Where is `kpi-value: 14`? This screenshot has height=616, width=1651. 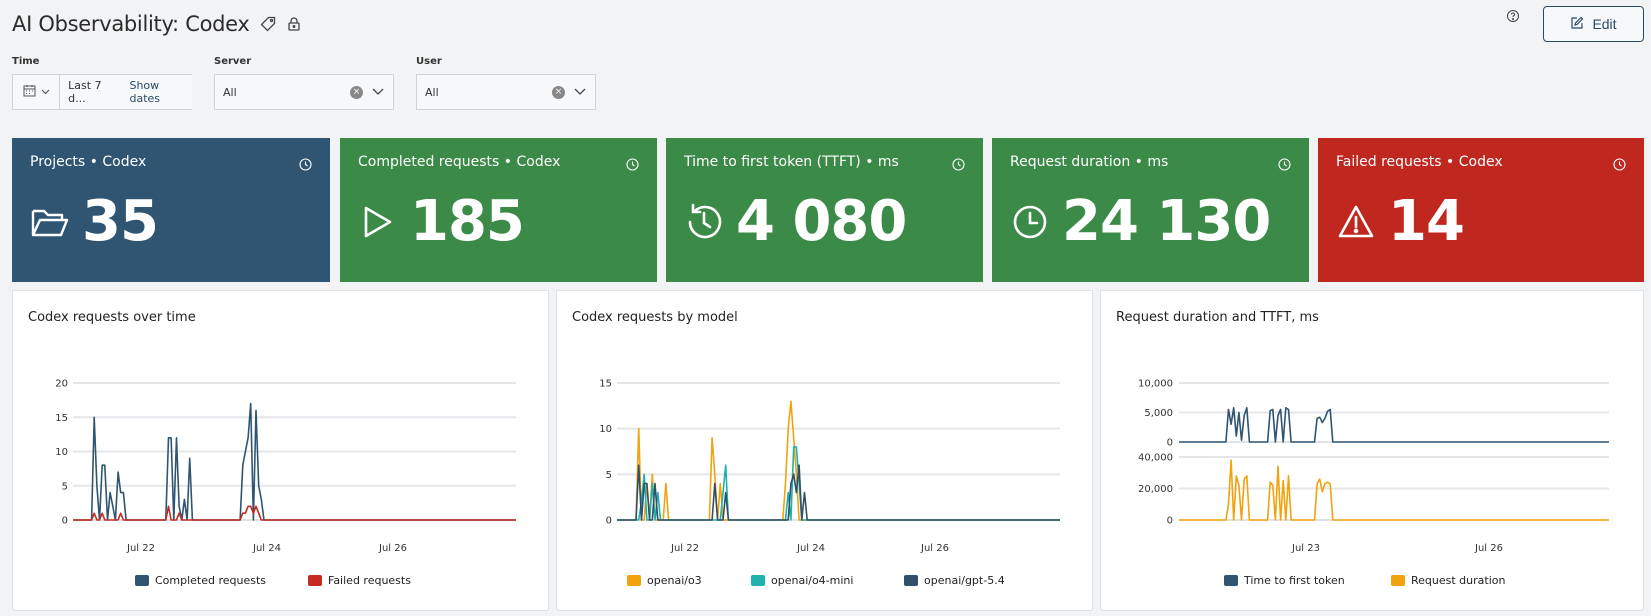
kpi-value: 14 is located at coordinates (1426, 221).